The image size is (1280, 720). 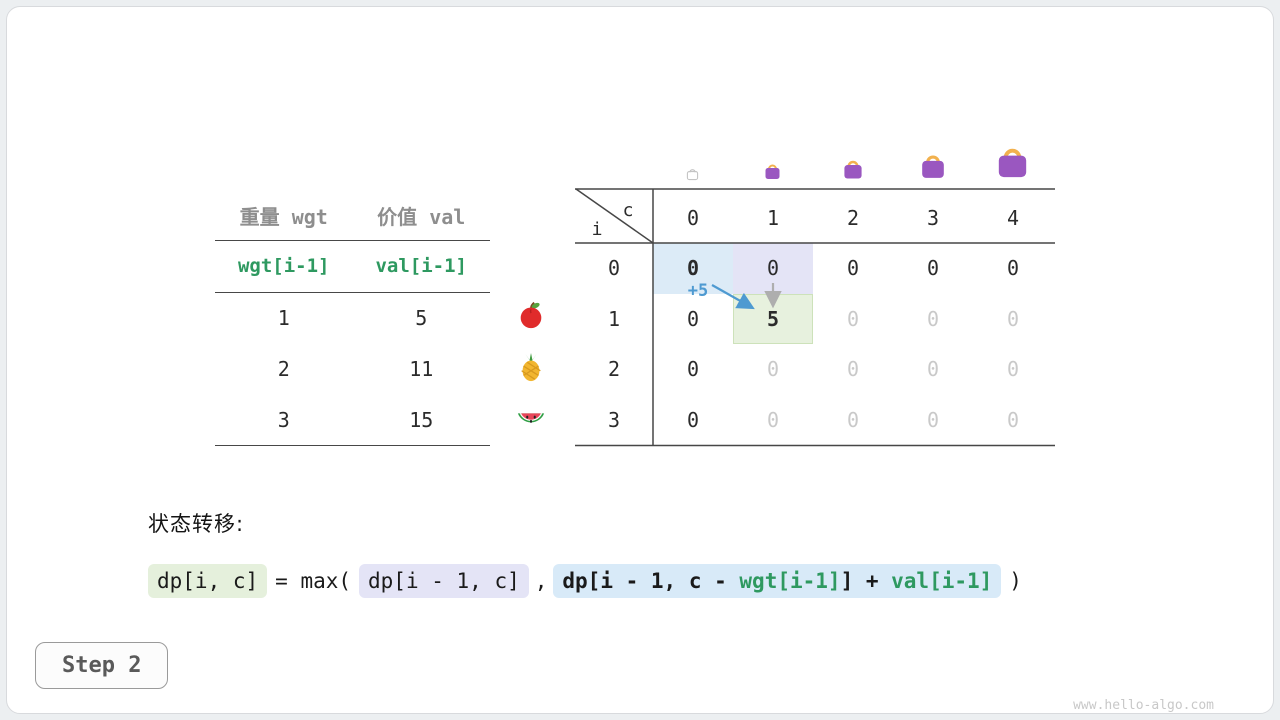 I want to click on dp-row-header-2: 2, so click(x=614, y=369).